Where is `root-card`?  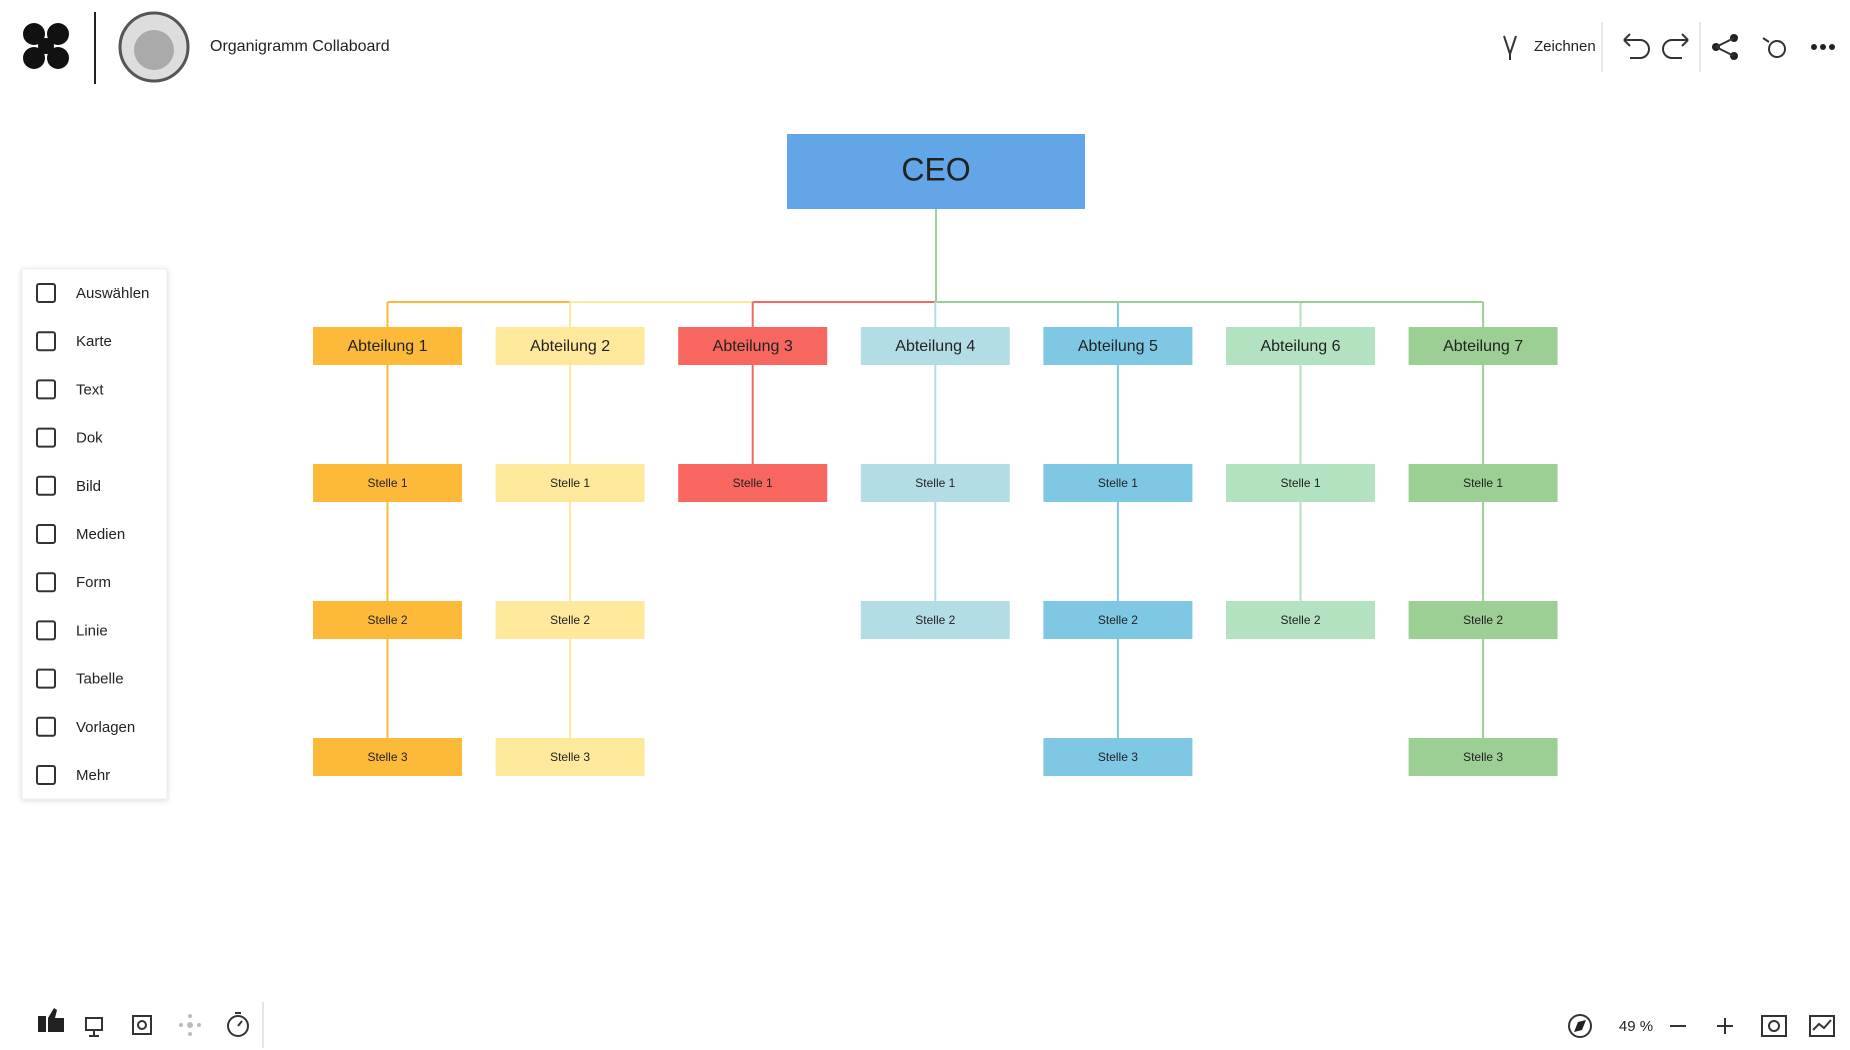
root-card is located at coordinates (936, 171).